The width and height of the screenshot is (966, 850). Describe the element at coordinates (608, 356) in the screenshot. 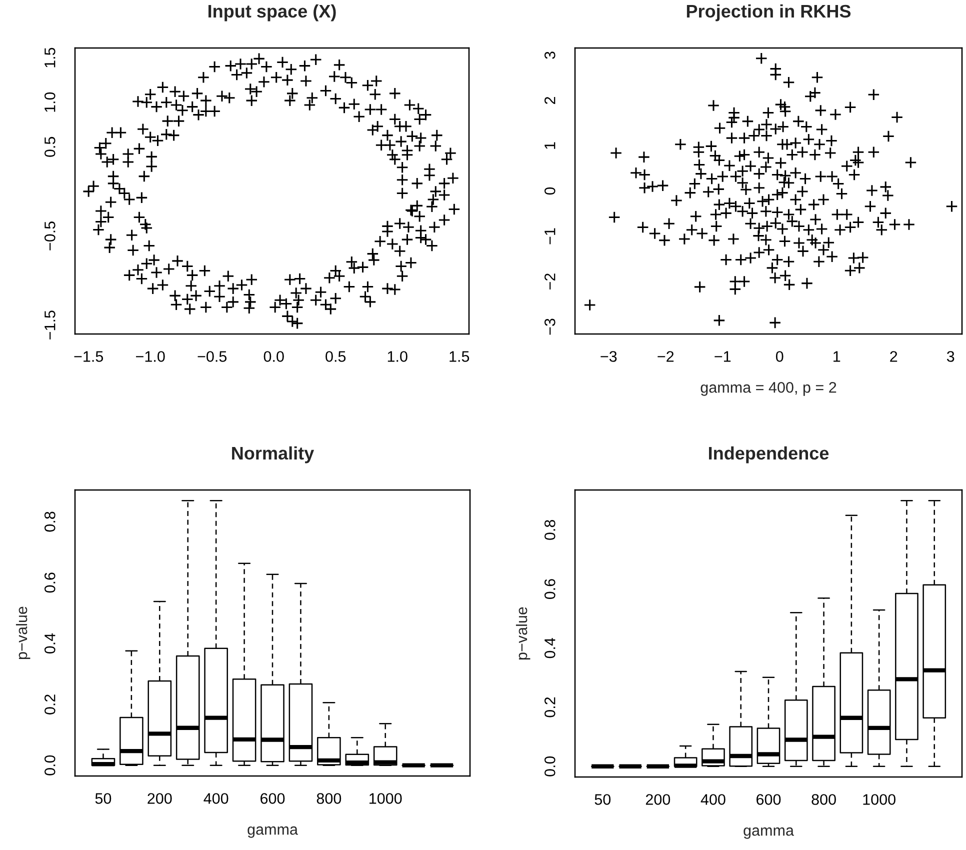

I see `x-tick-label: −3` at that location.